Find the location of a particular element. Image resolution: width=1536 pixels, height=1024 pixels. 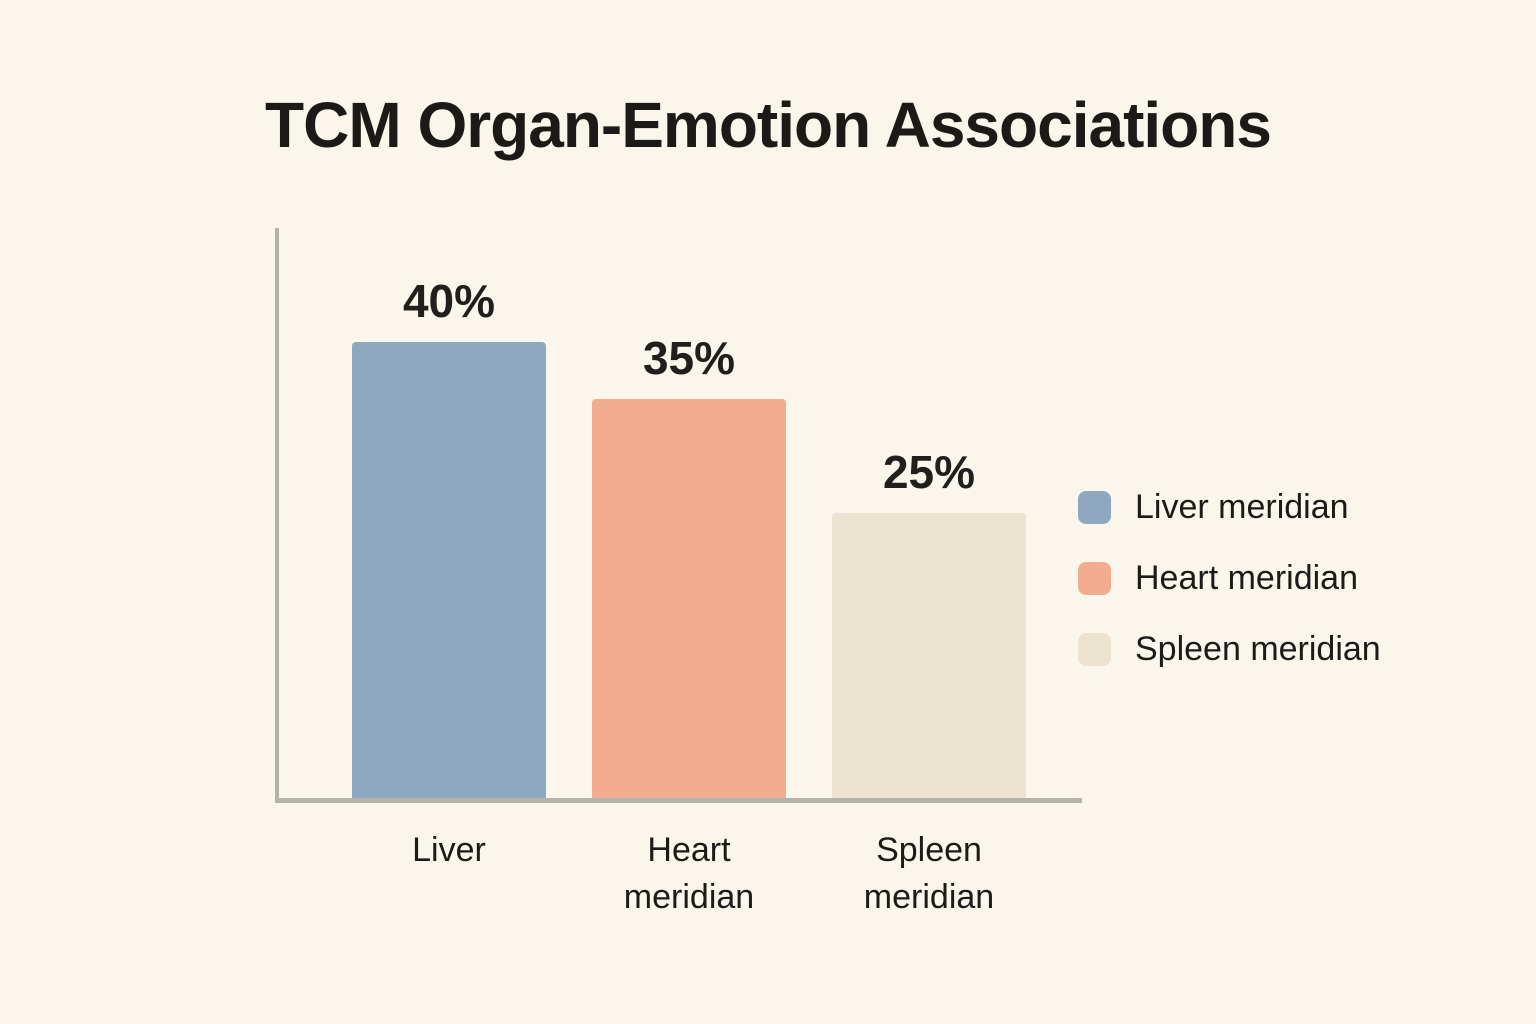

x-axis-line is located at coordinates (678, 800).